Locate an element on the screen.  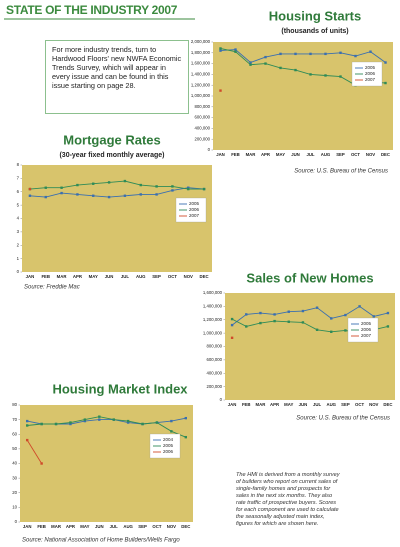
header-title: STATE OF THE INDUSTRY 2007 is located at coordinates (92, 10).